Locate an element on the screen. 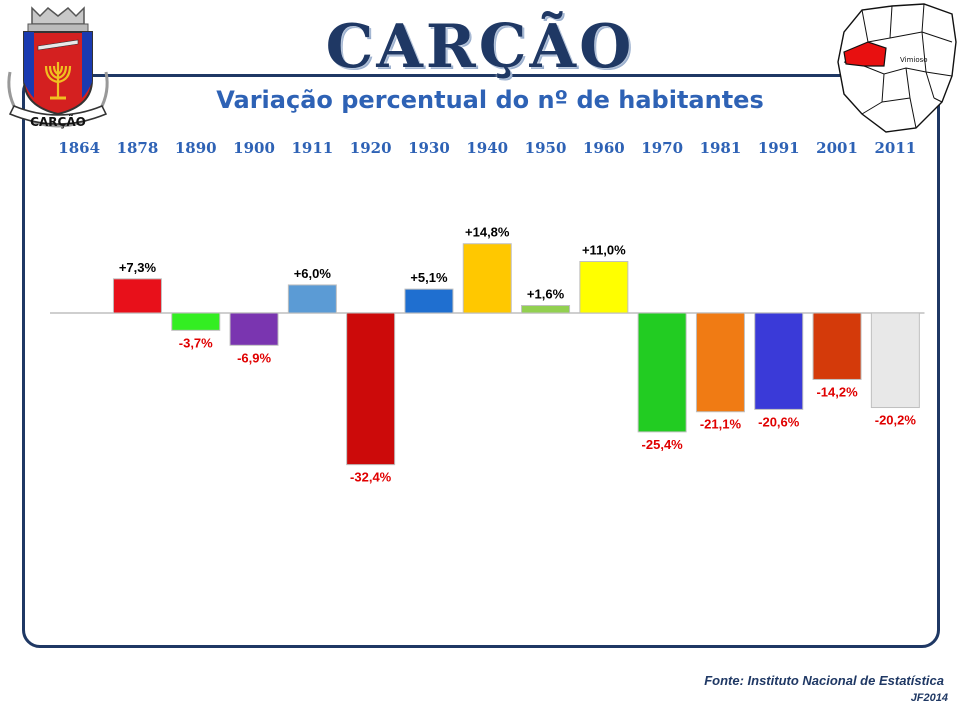 This screenshot has width=960, height=720. year-label: 1890 is located at coordinates (196, 148).